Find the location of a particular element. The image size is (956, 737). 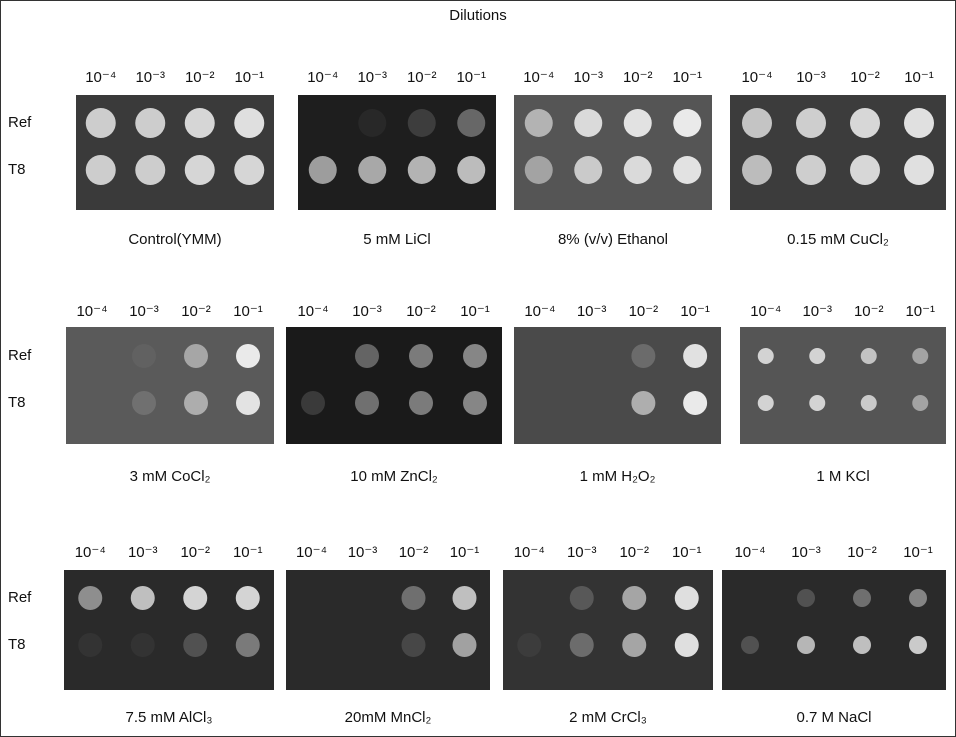

condition-caption: 20mM MnCl₂ is located at coordinates (388, 717).